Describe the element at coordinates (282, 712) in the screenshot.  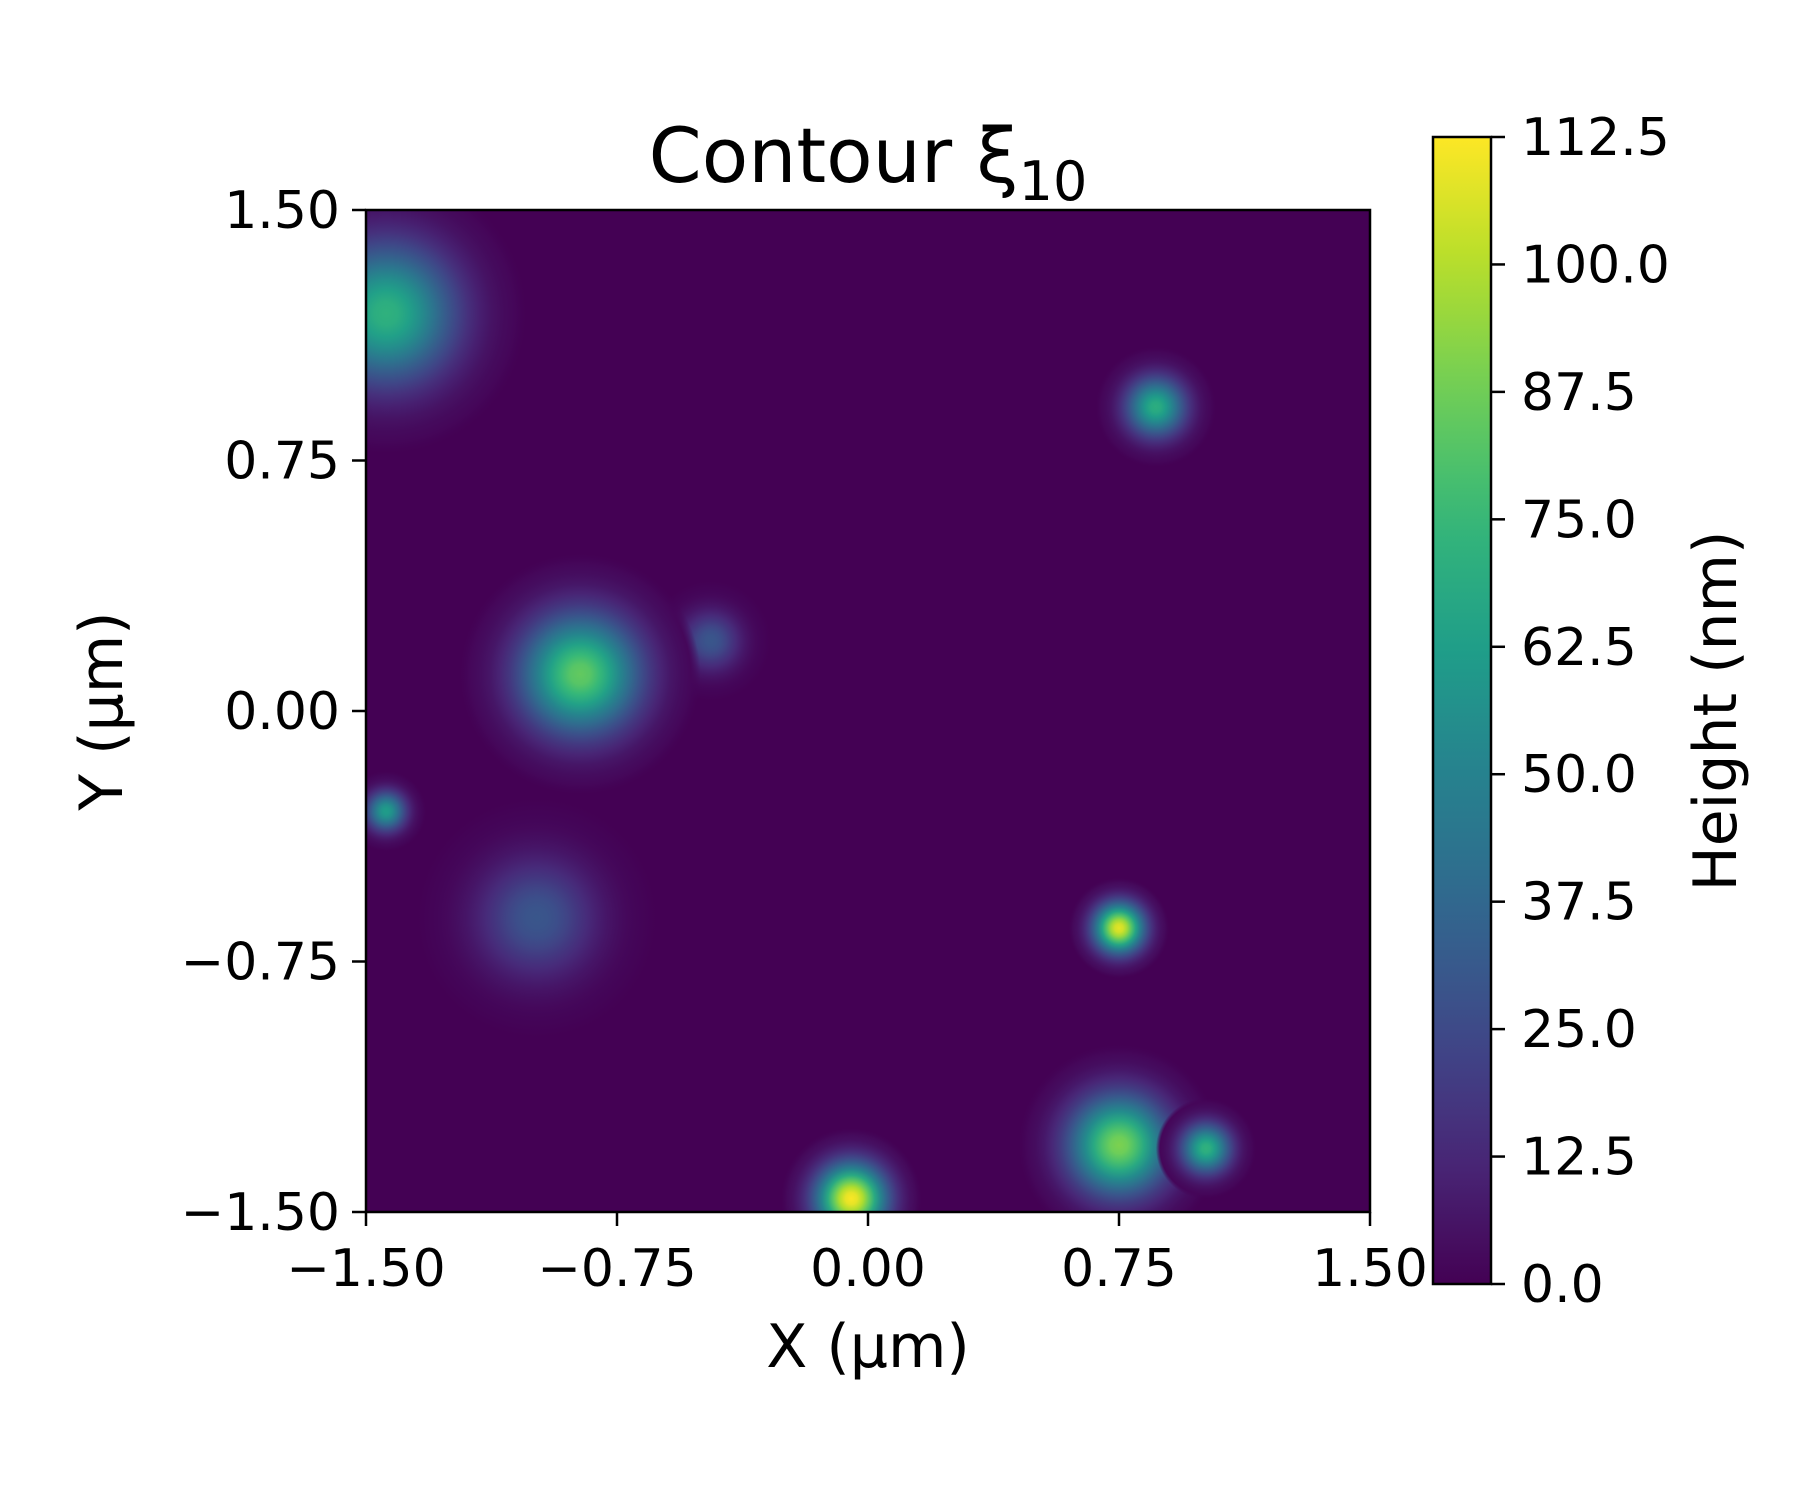
I see `y-tick-label: 0.00` at that location.